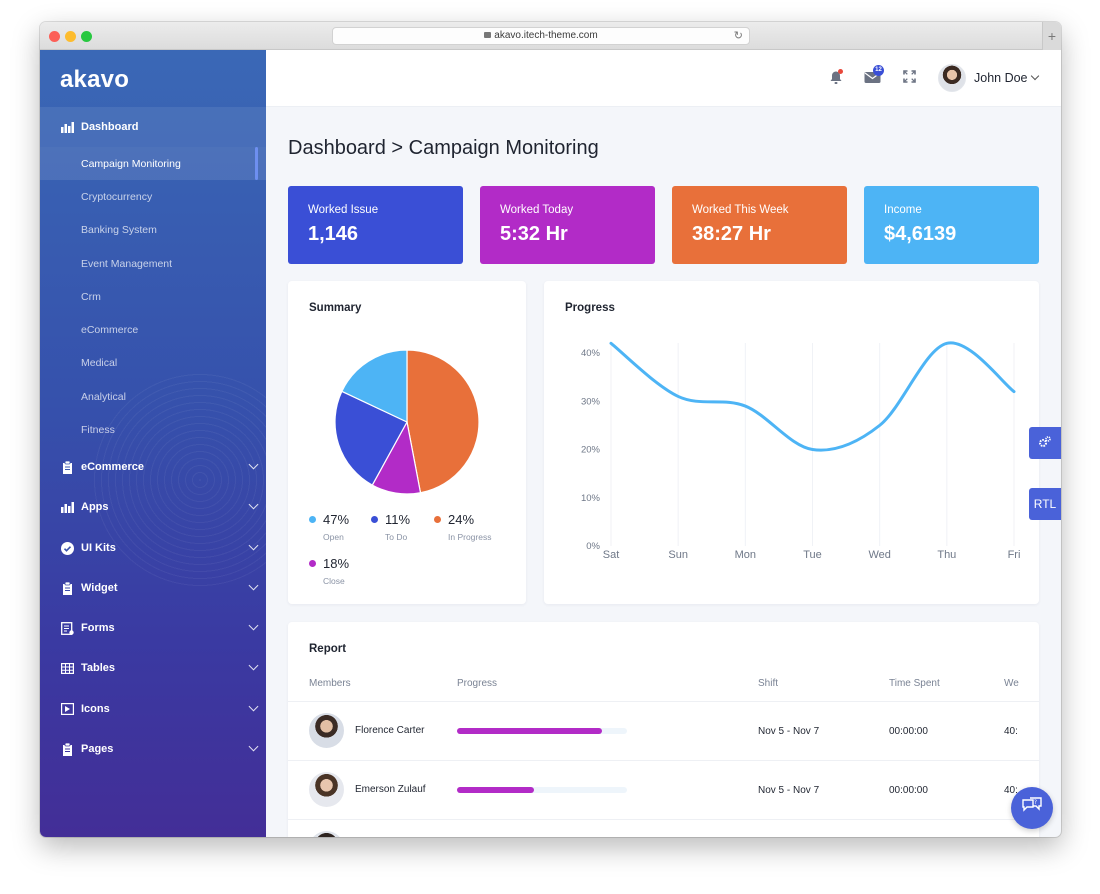  Describe the element at coordinates (153, 467) in the screenshot. I see `sidebar-item-ecommerce: eCommerce` at that location.